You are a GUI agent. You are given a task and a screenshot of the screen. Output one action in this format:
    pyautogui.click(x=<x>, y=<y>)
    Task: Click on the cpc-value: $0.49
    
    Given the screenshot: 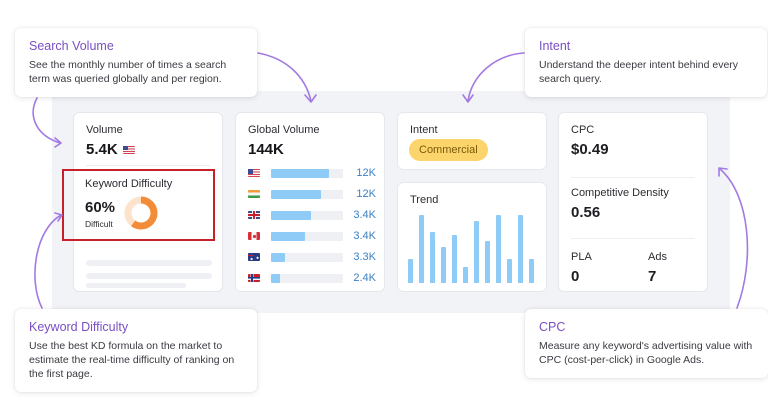 What is the action you would take?
    pyautogui.click(x=590, y=149)
    